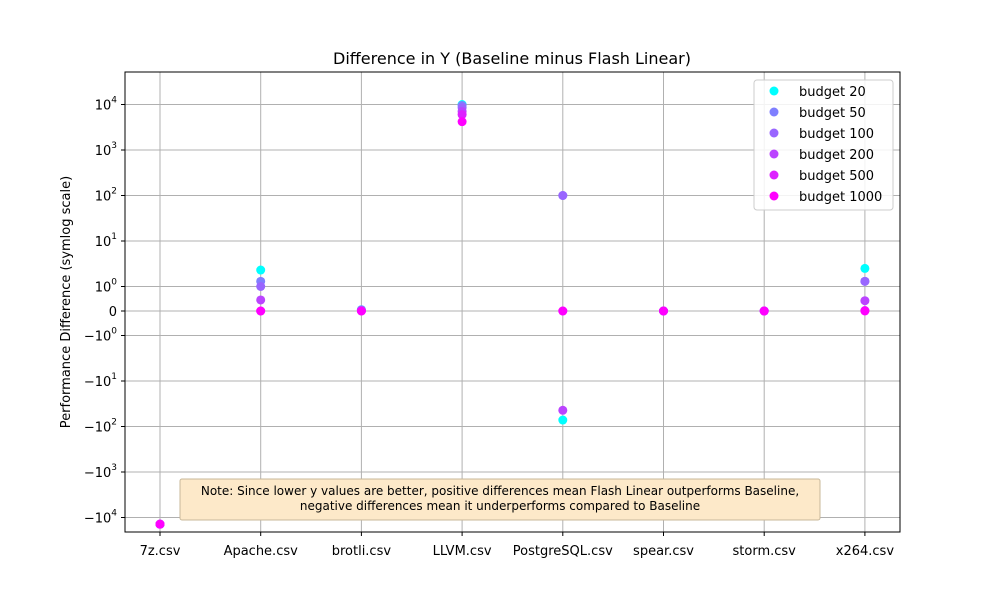 This screenshot has width=1000, height=600. What do you see at coordinates (832, 113) in the screenshot?
I see `legend-label: budget 50` at bounding box center [832, 113].